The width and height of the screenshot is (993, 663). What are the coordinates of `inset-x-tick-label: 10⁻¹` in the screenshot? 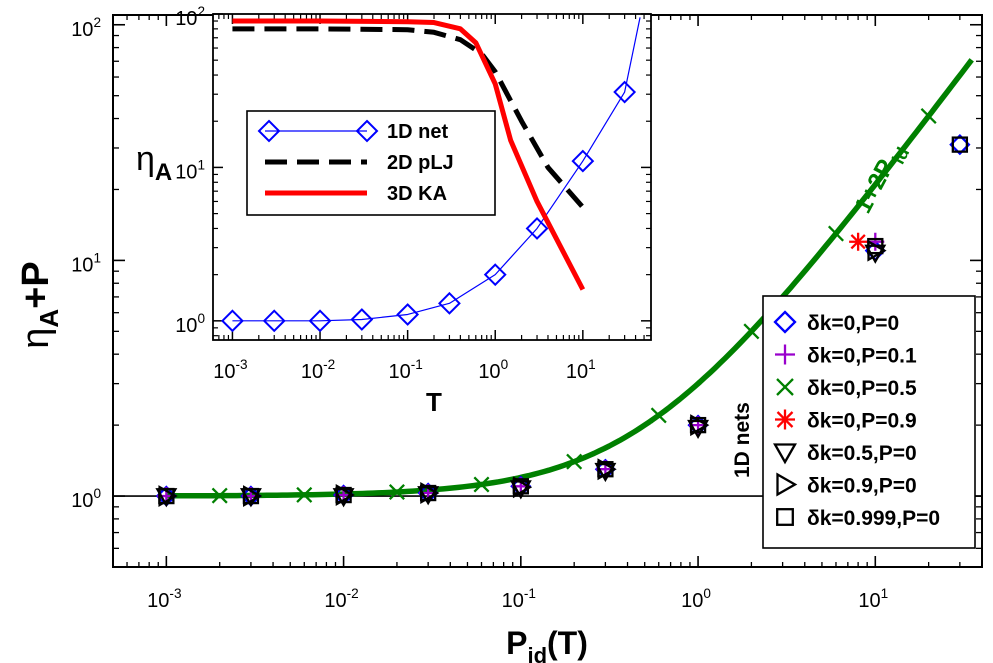 It's located at (405, 370).